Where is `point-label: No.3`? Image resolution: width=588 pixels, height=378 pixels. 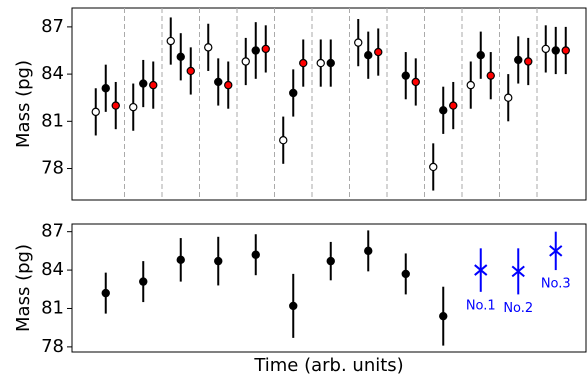
point-label: No.3 is located at coordinates (556, 284).